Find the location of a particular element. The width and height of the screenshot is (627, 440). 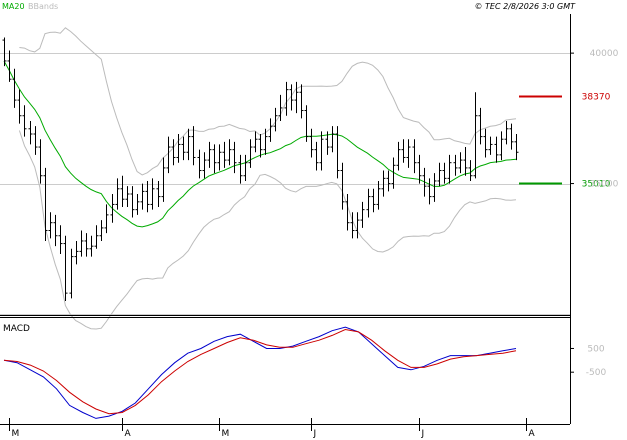

price-axis-label: 35000 is located at coordinates (604, 185).